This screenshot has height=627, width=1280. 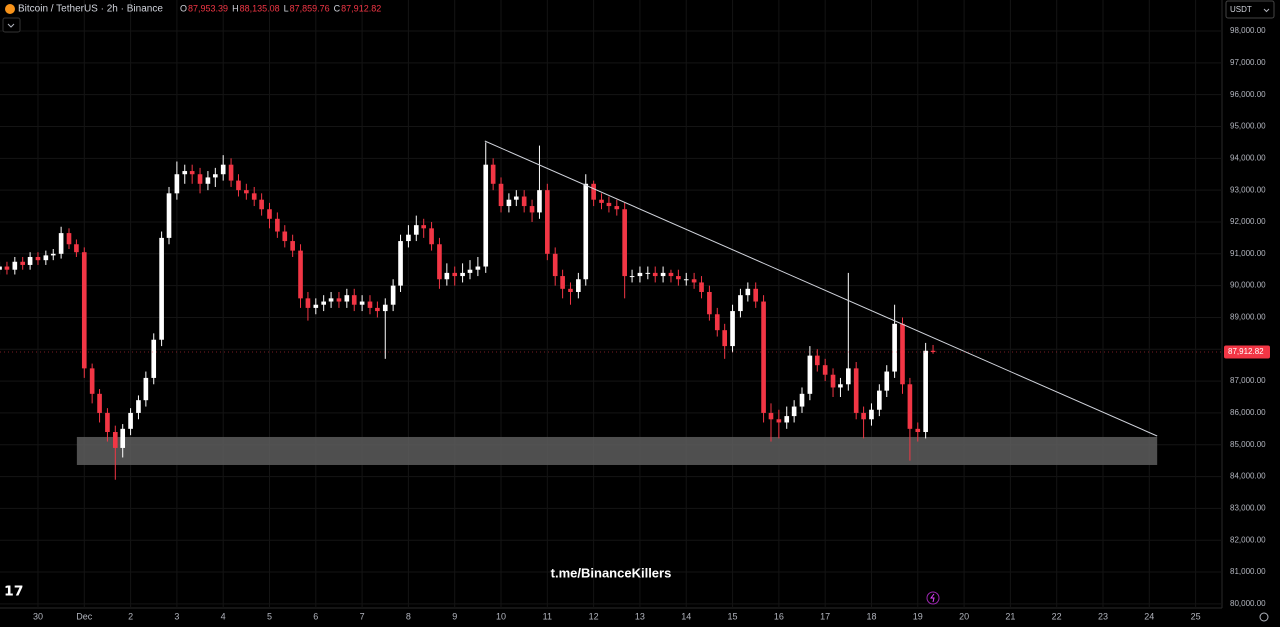 What do you see at coordinates (176, 616) in the screenshot?
I see `x-tick-label: 3` at bounding box center [176, 616].